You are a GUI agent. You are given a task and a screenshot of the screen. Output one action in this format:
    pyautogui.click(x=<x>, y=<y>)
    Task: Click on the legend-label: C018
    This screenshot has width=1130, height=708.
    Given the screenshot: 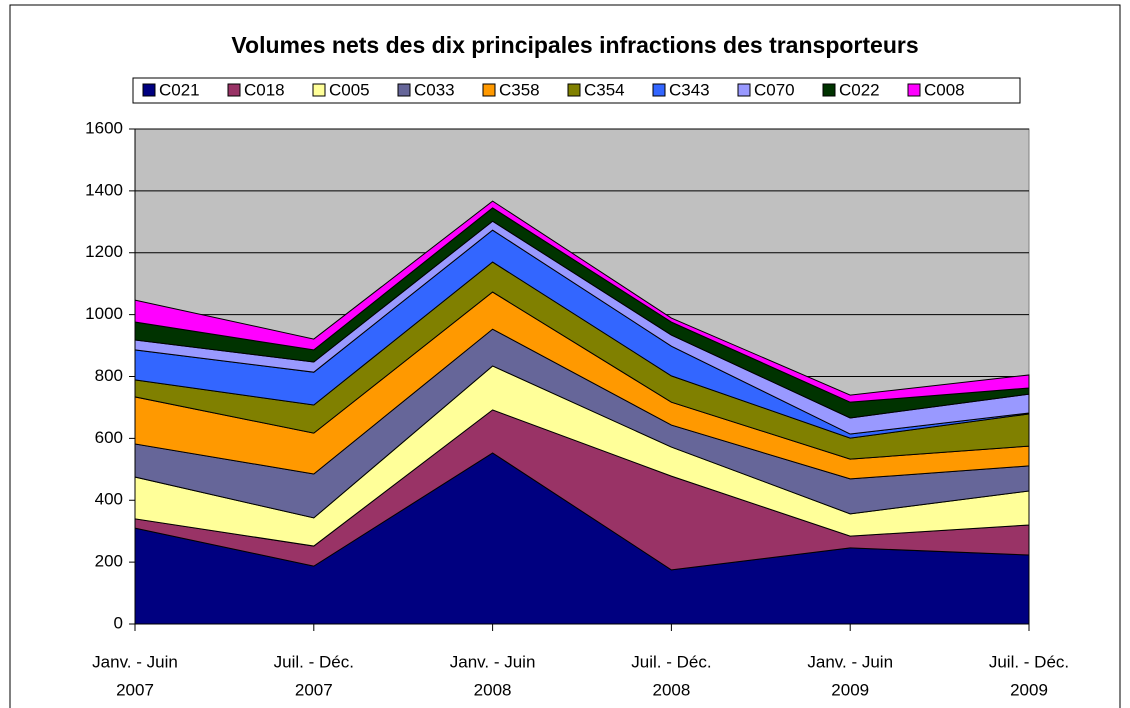 What is the action you would take?
    pyautogui.click(x=264, y=89)
    